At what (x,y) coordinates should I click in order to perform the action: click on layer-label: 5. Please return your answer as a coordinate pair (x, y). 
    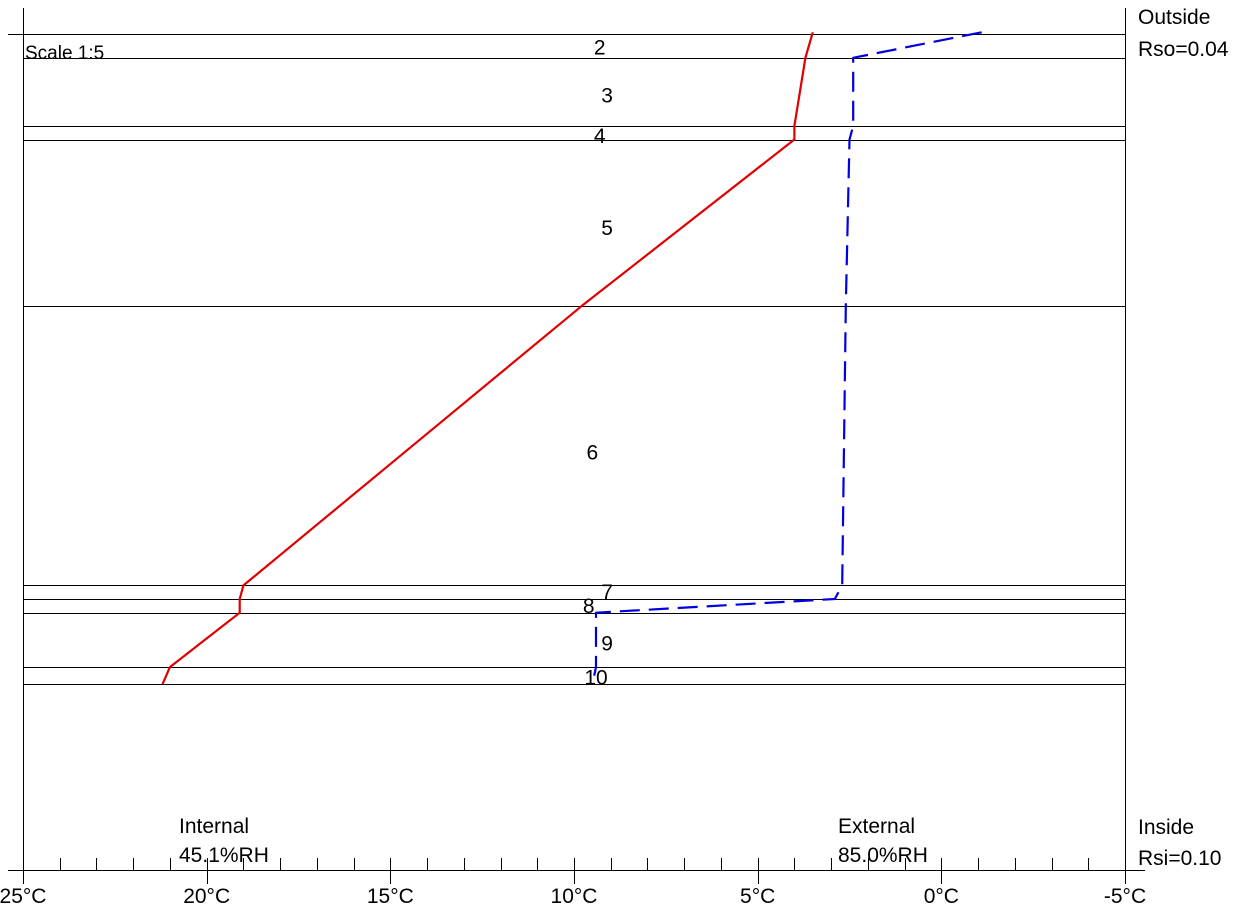
    Looking at the image, I should click on (607, 228).